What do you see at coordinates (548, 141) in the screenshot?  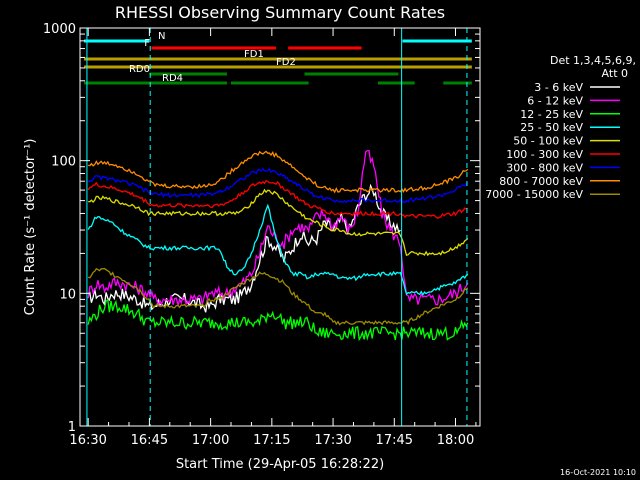 I see `legend-label: 50 - 100 keV` at bounding box center [548, 141].